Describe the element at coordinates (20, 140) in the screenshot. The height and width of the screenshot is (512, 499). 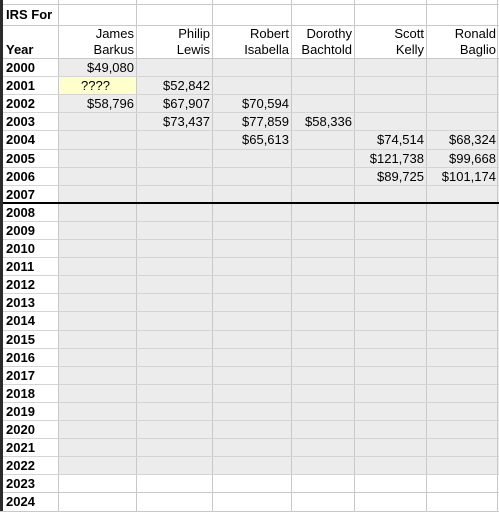
I see `year-cell-2004: 2004` at that location.